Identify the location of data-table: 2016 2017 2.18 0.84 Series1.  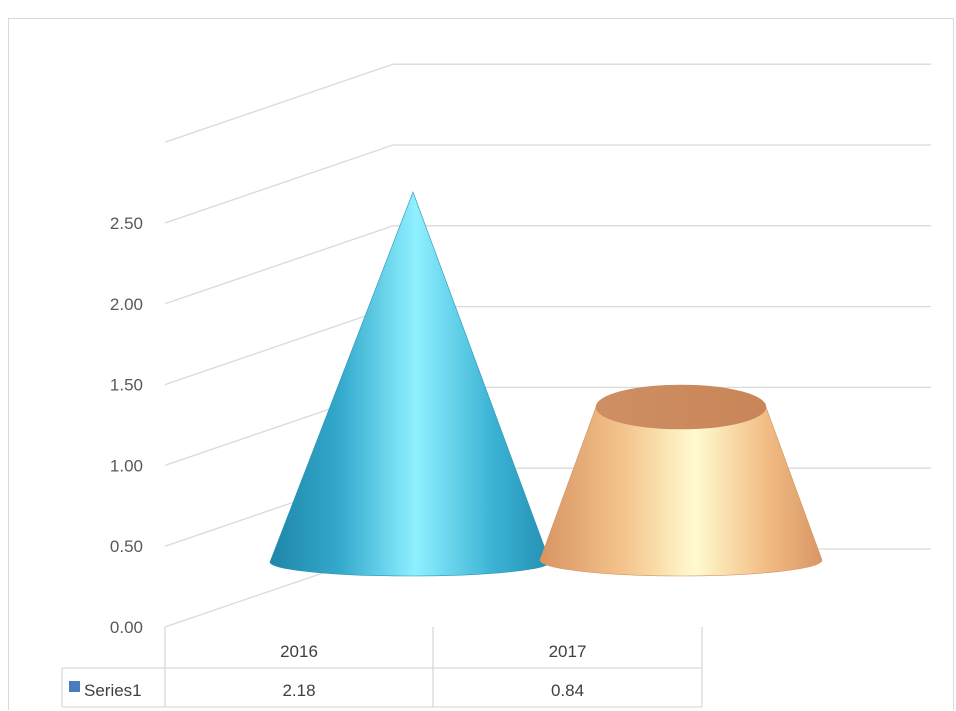
(382, 667).